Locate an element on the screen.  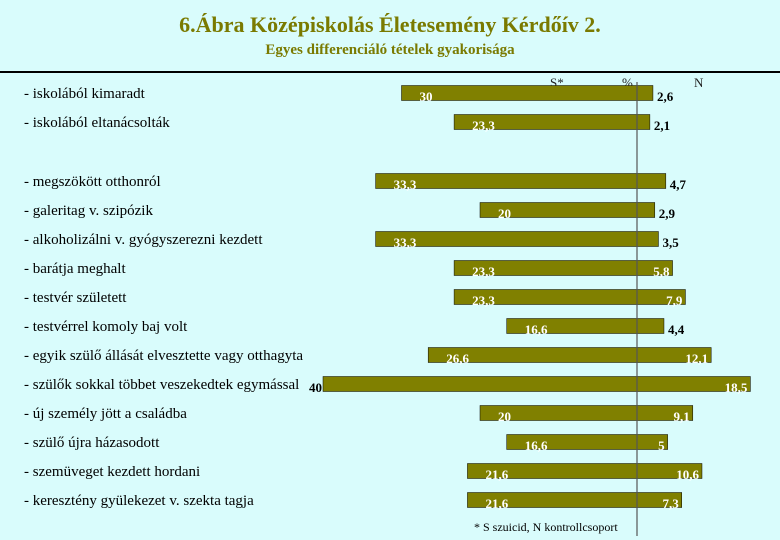
category-label: - új személy jött a családba is located at coordinates (105, 414).